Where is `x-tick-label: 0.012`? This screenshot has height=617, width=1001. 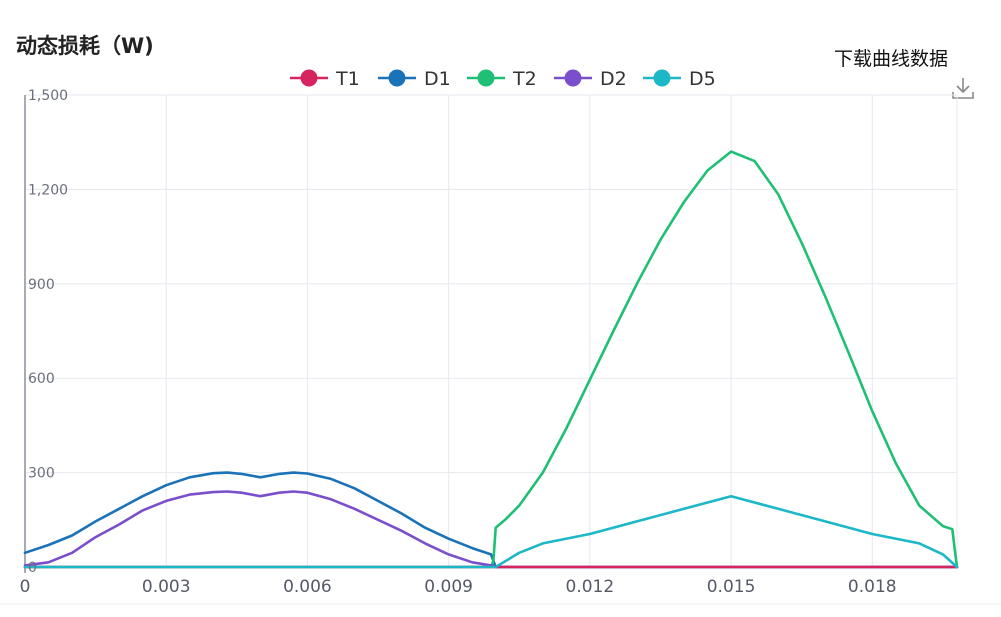 x-tick-label: 0.012 is located at coordinates (590, 587).